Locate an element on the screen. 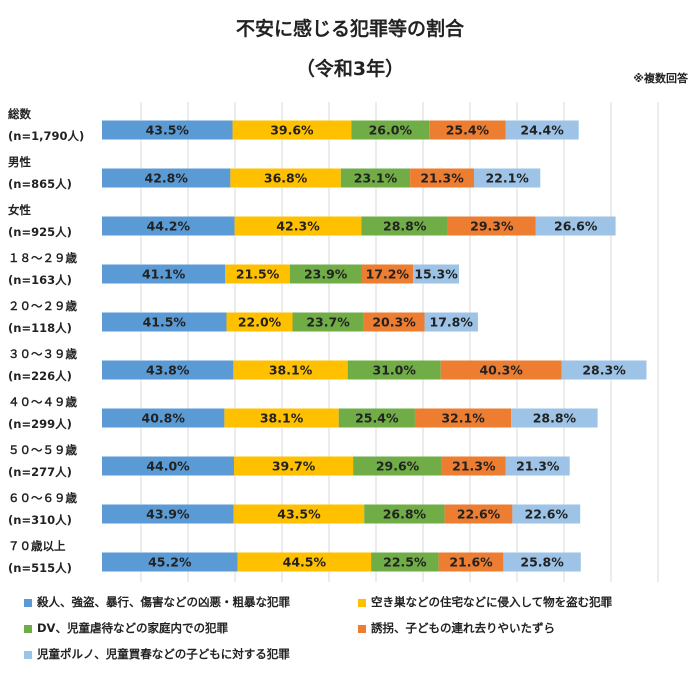 Image resolution: width=700 pixels, height=674 pixels. data-label: 41.5% is located at coordinates (165, 322).